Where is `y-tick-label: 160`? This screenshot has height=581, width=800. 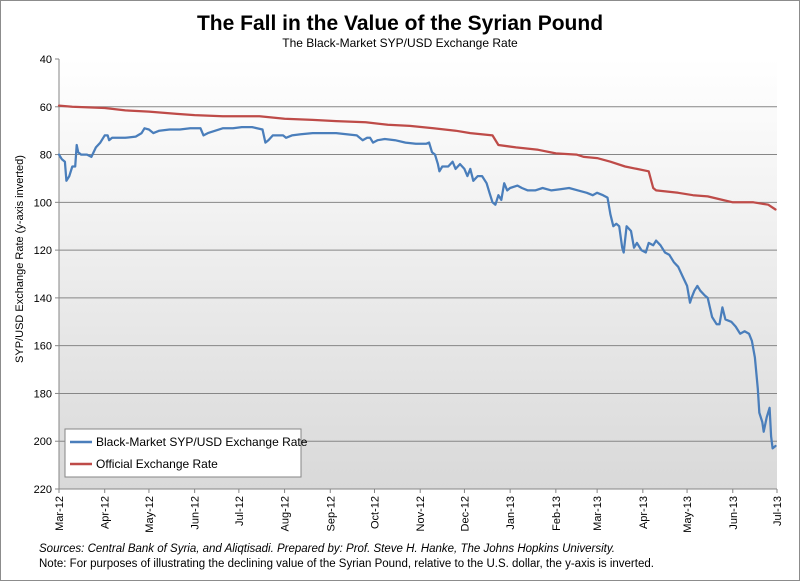
y-tick-label: 160 is located at coordinates (43, 347).